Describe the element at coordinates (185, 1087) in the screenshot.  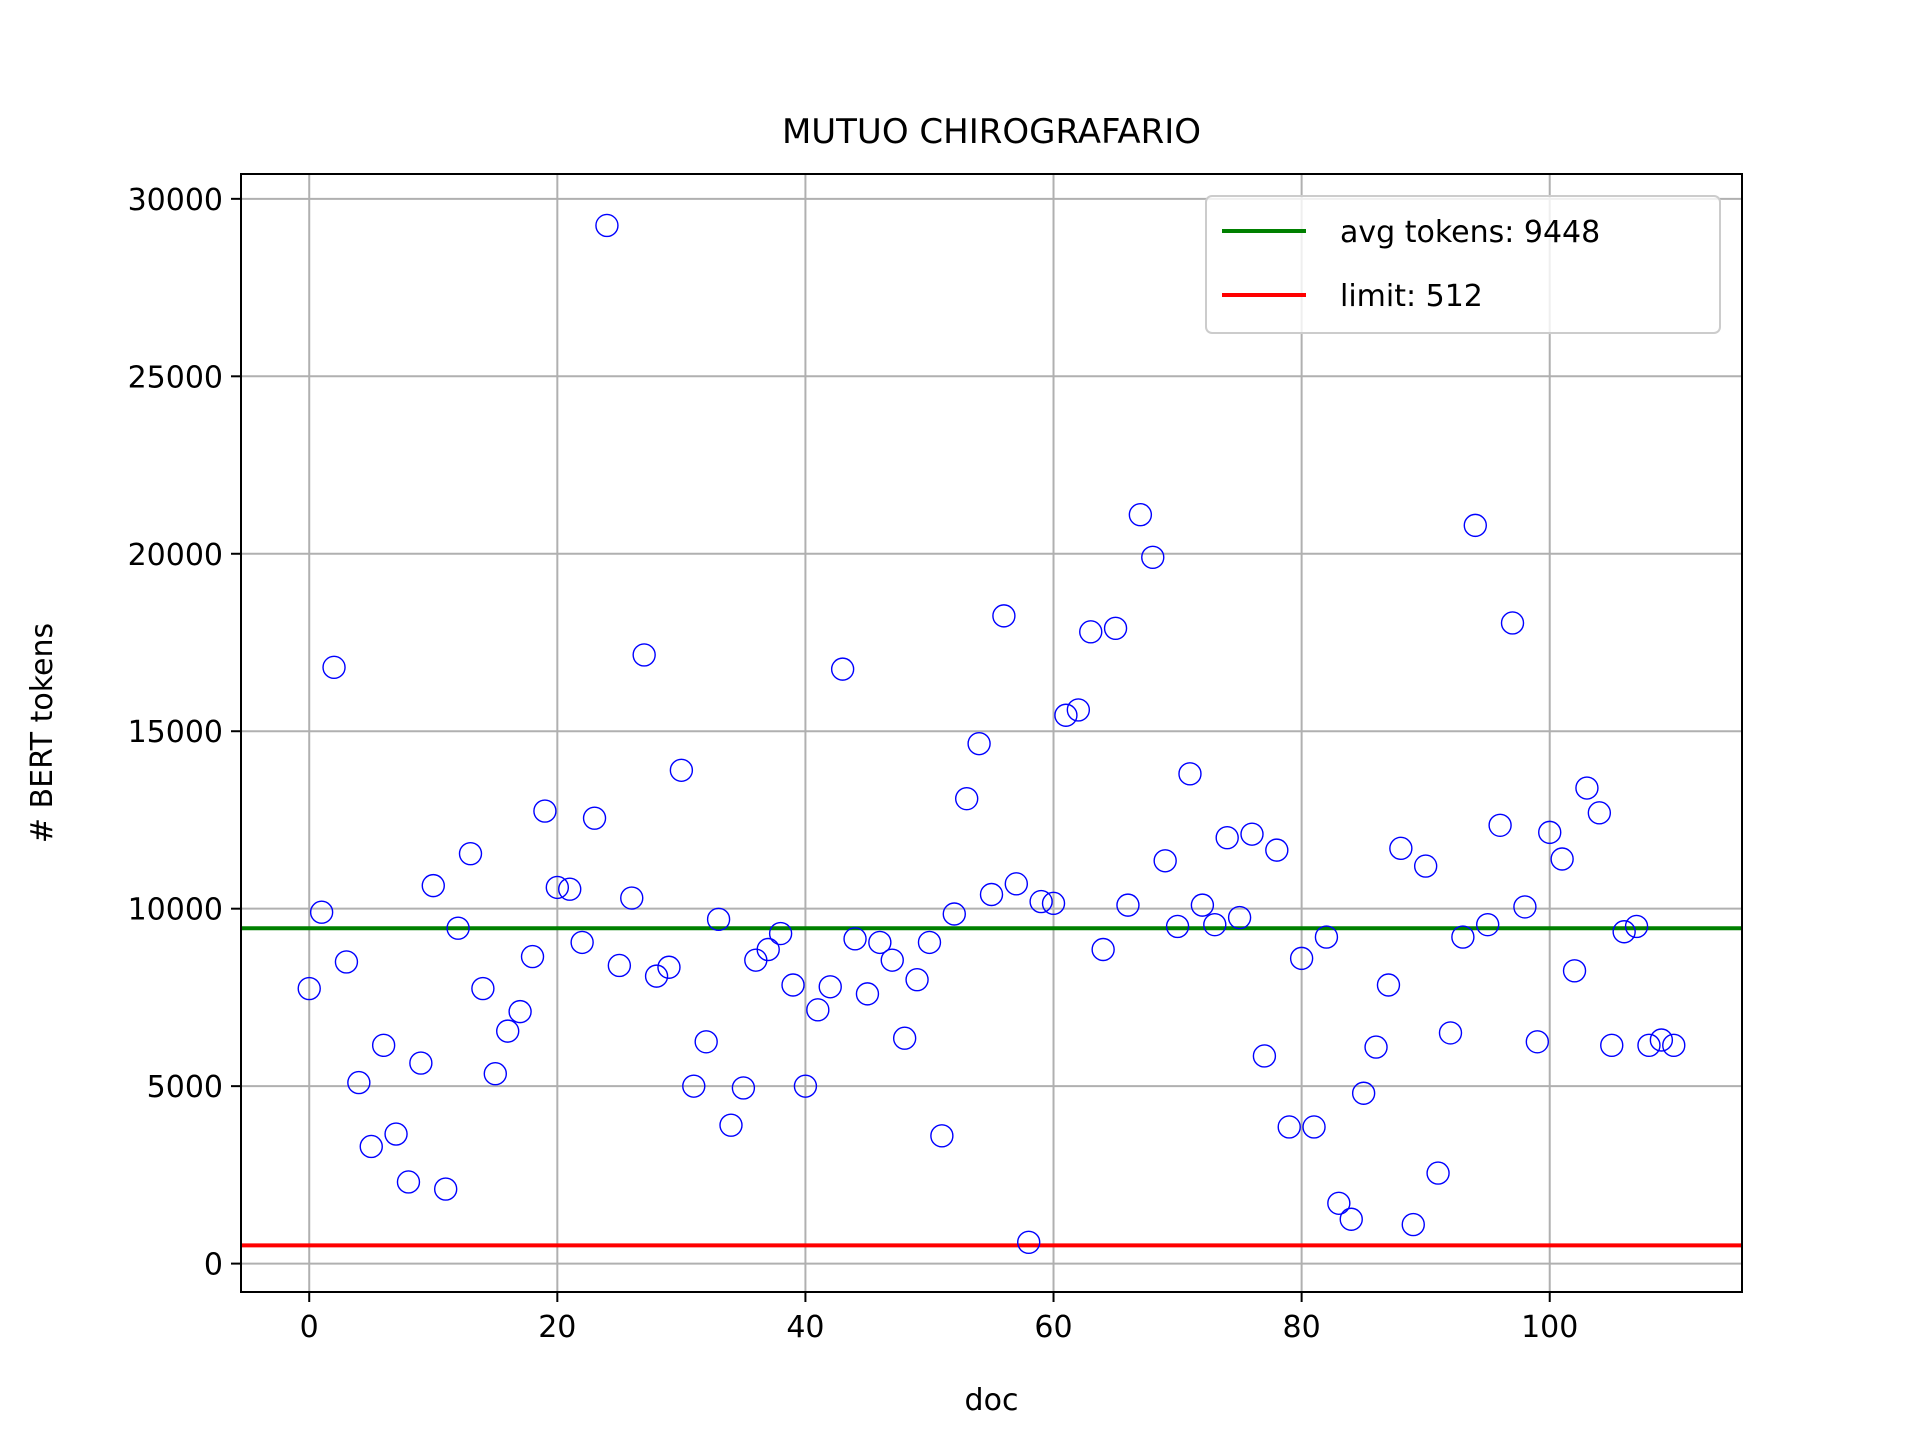
I see `y-tick-label: 5000` at that location.